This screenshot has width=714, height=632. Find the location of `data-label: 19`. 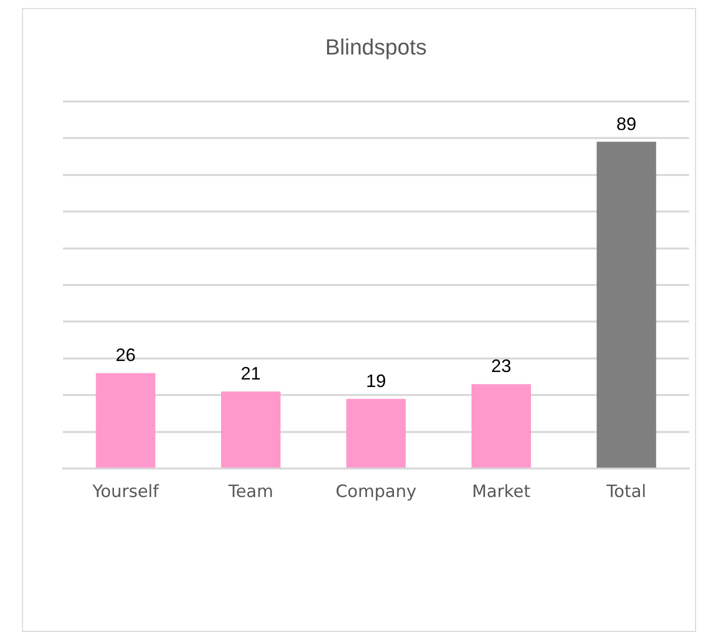

data-label: 19 is located at coordinates (376, 380).